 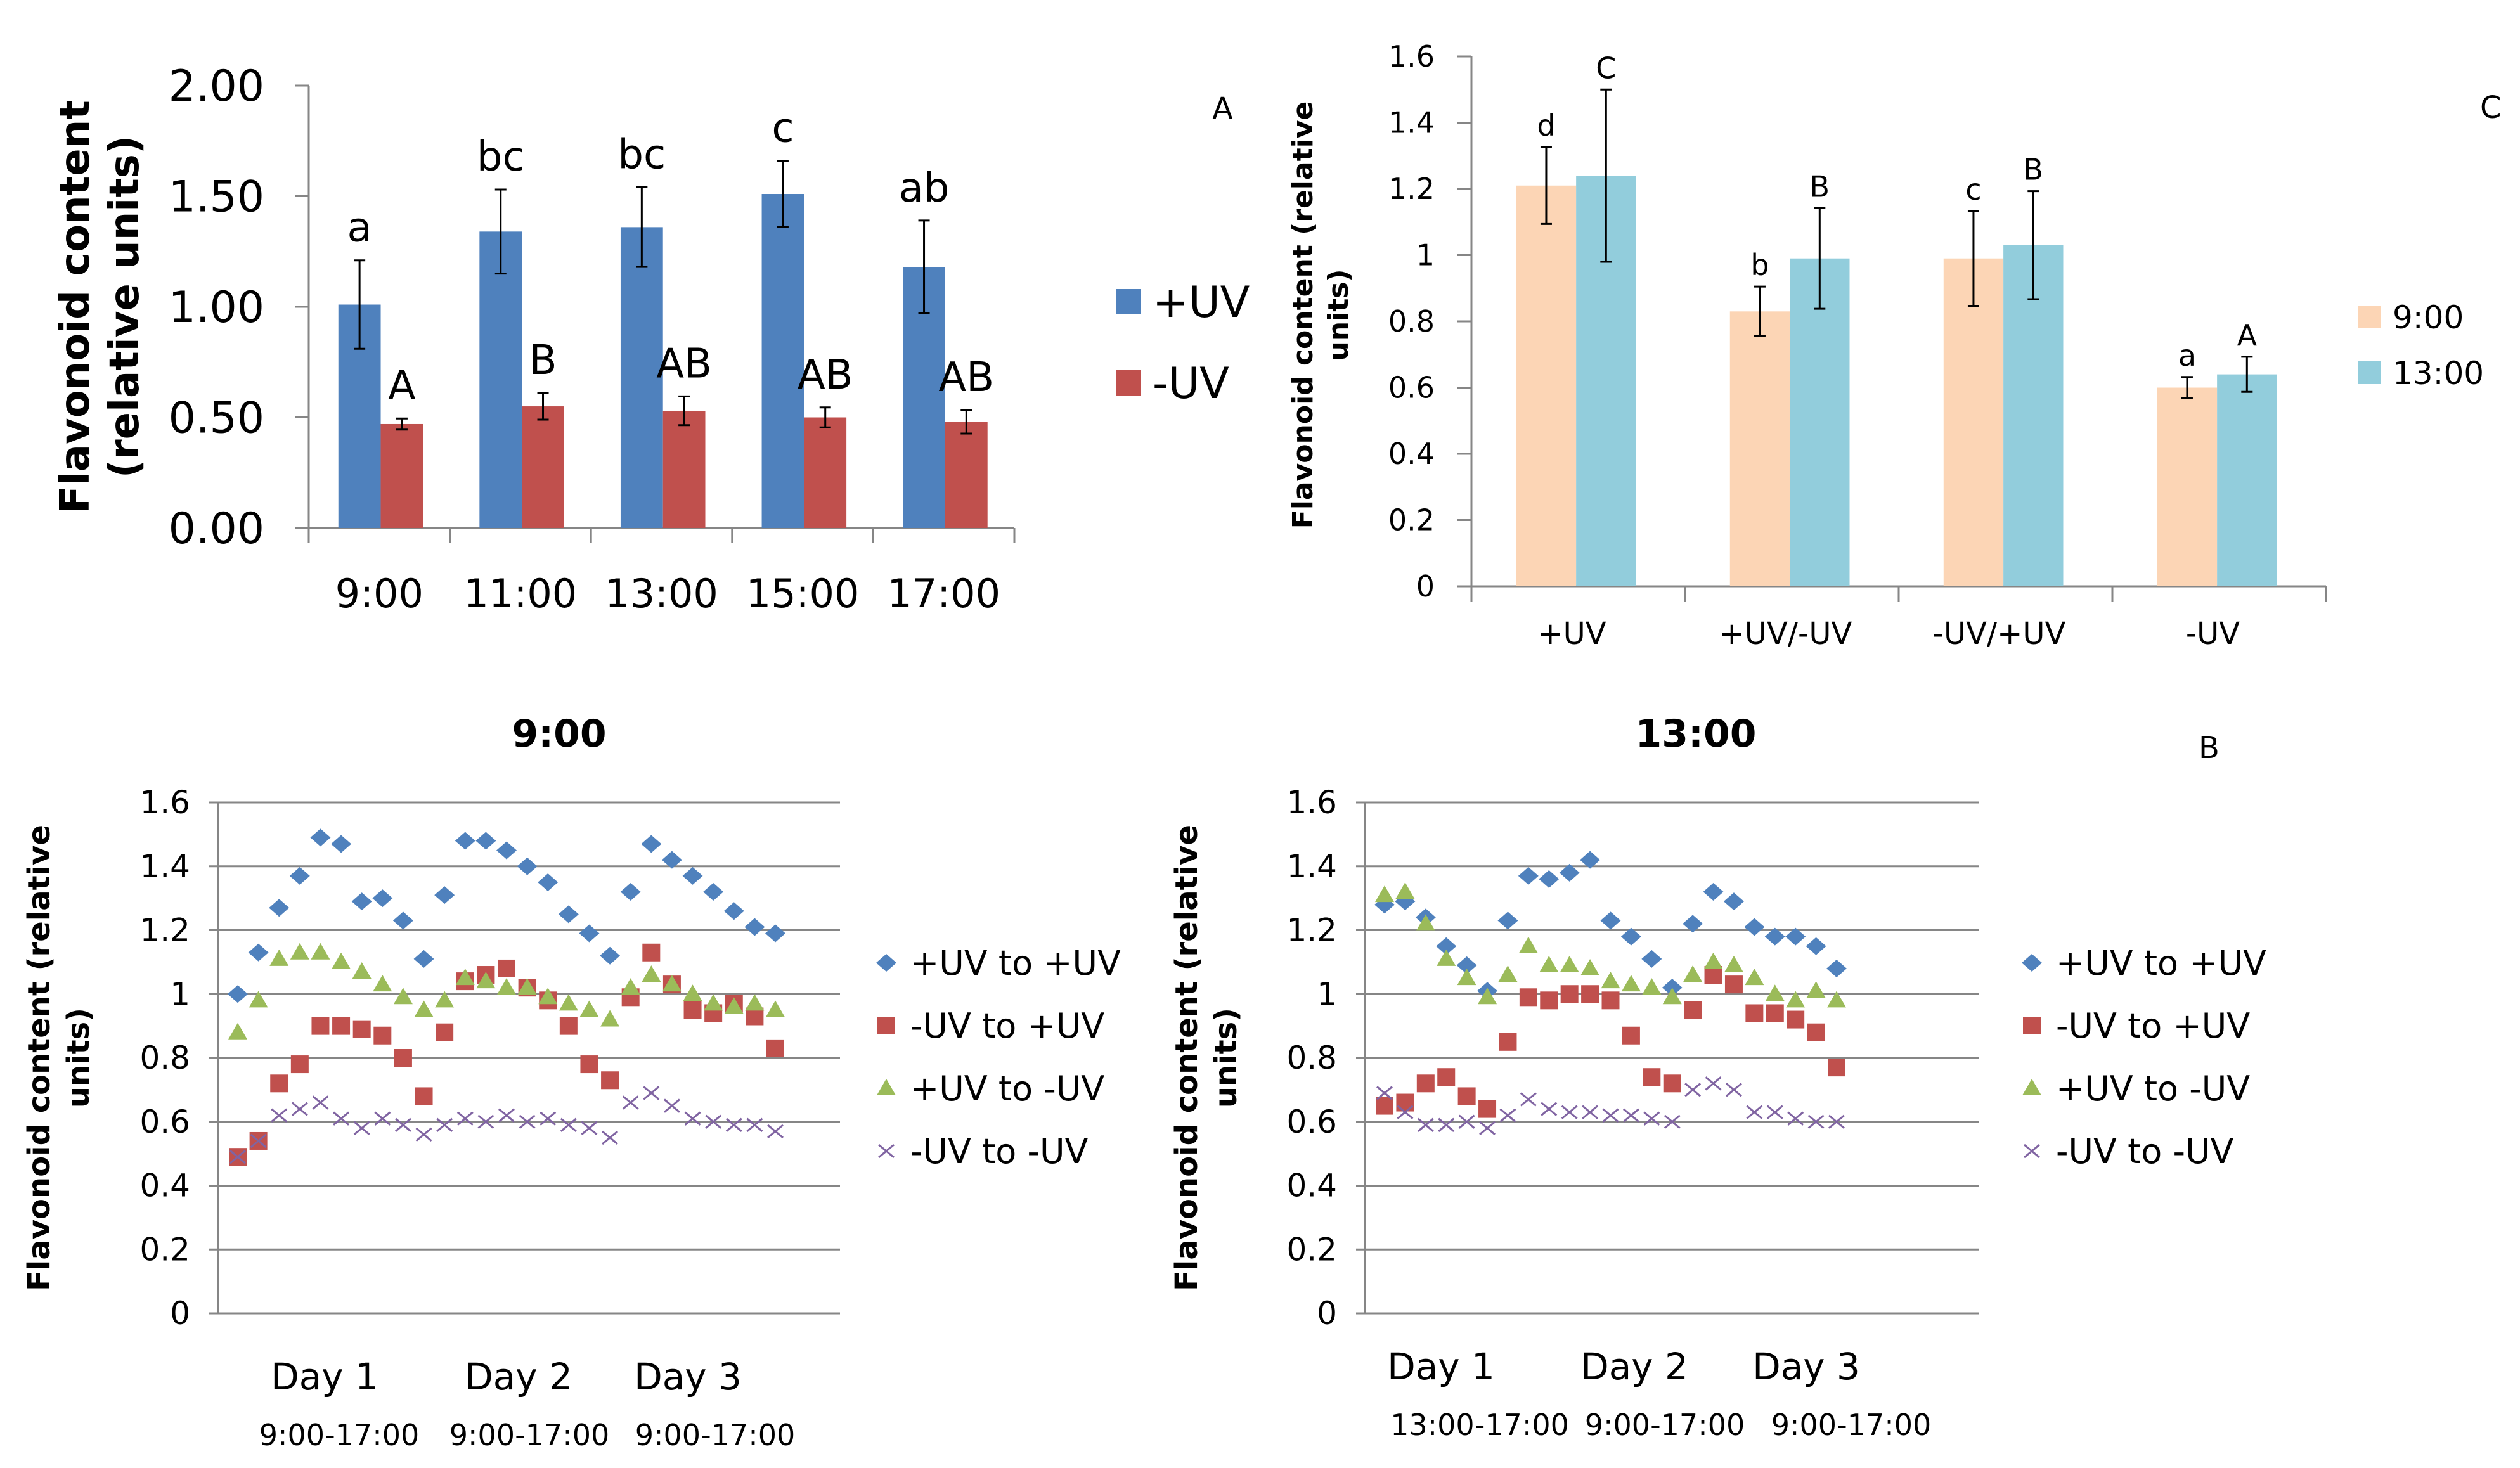 I want to click on x-tick-label: 11:00, so click(x=521, y=593).